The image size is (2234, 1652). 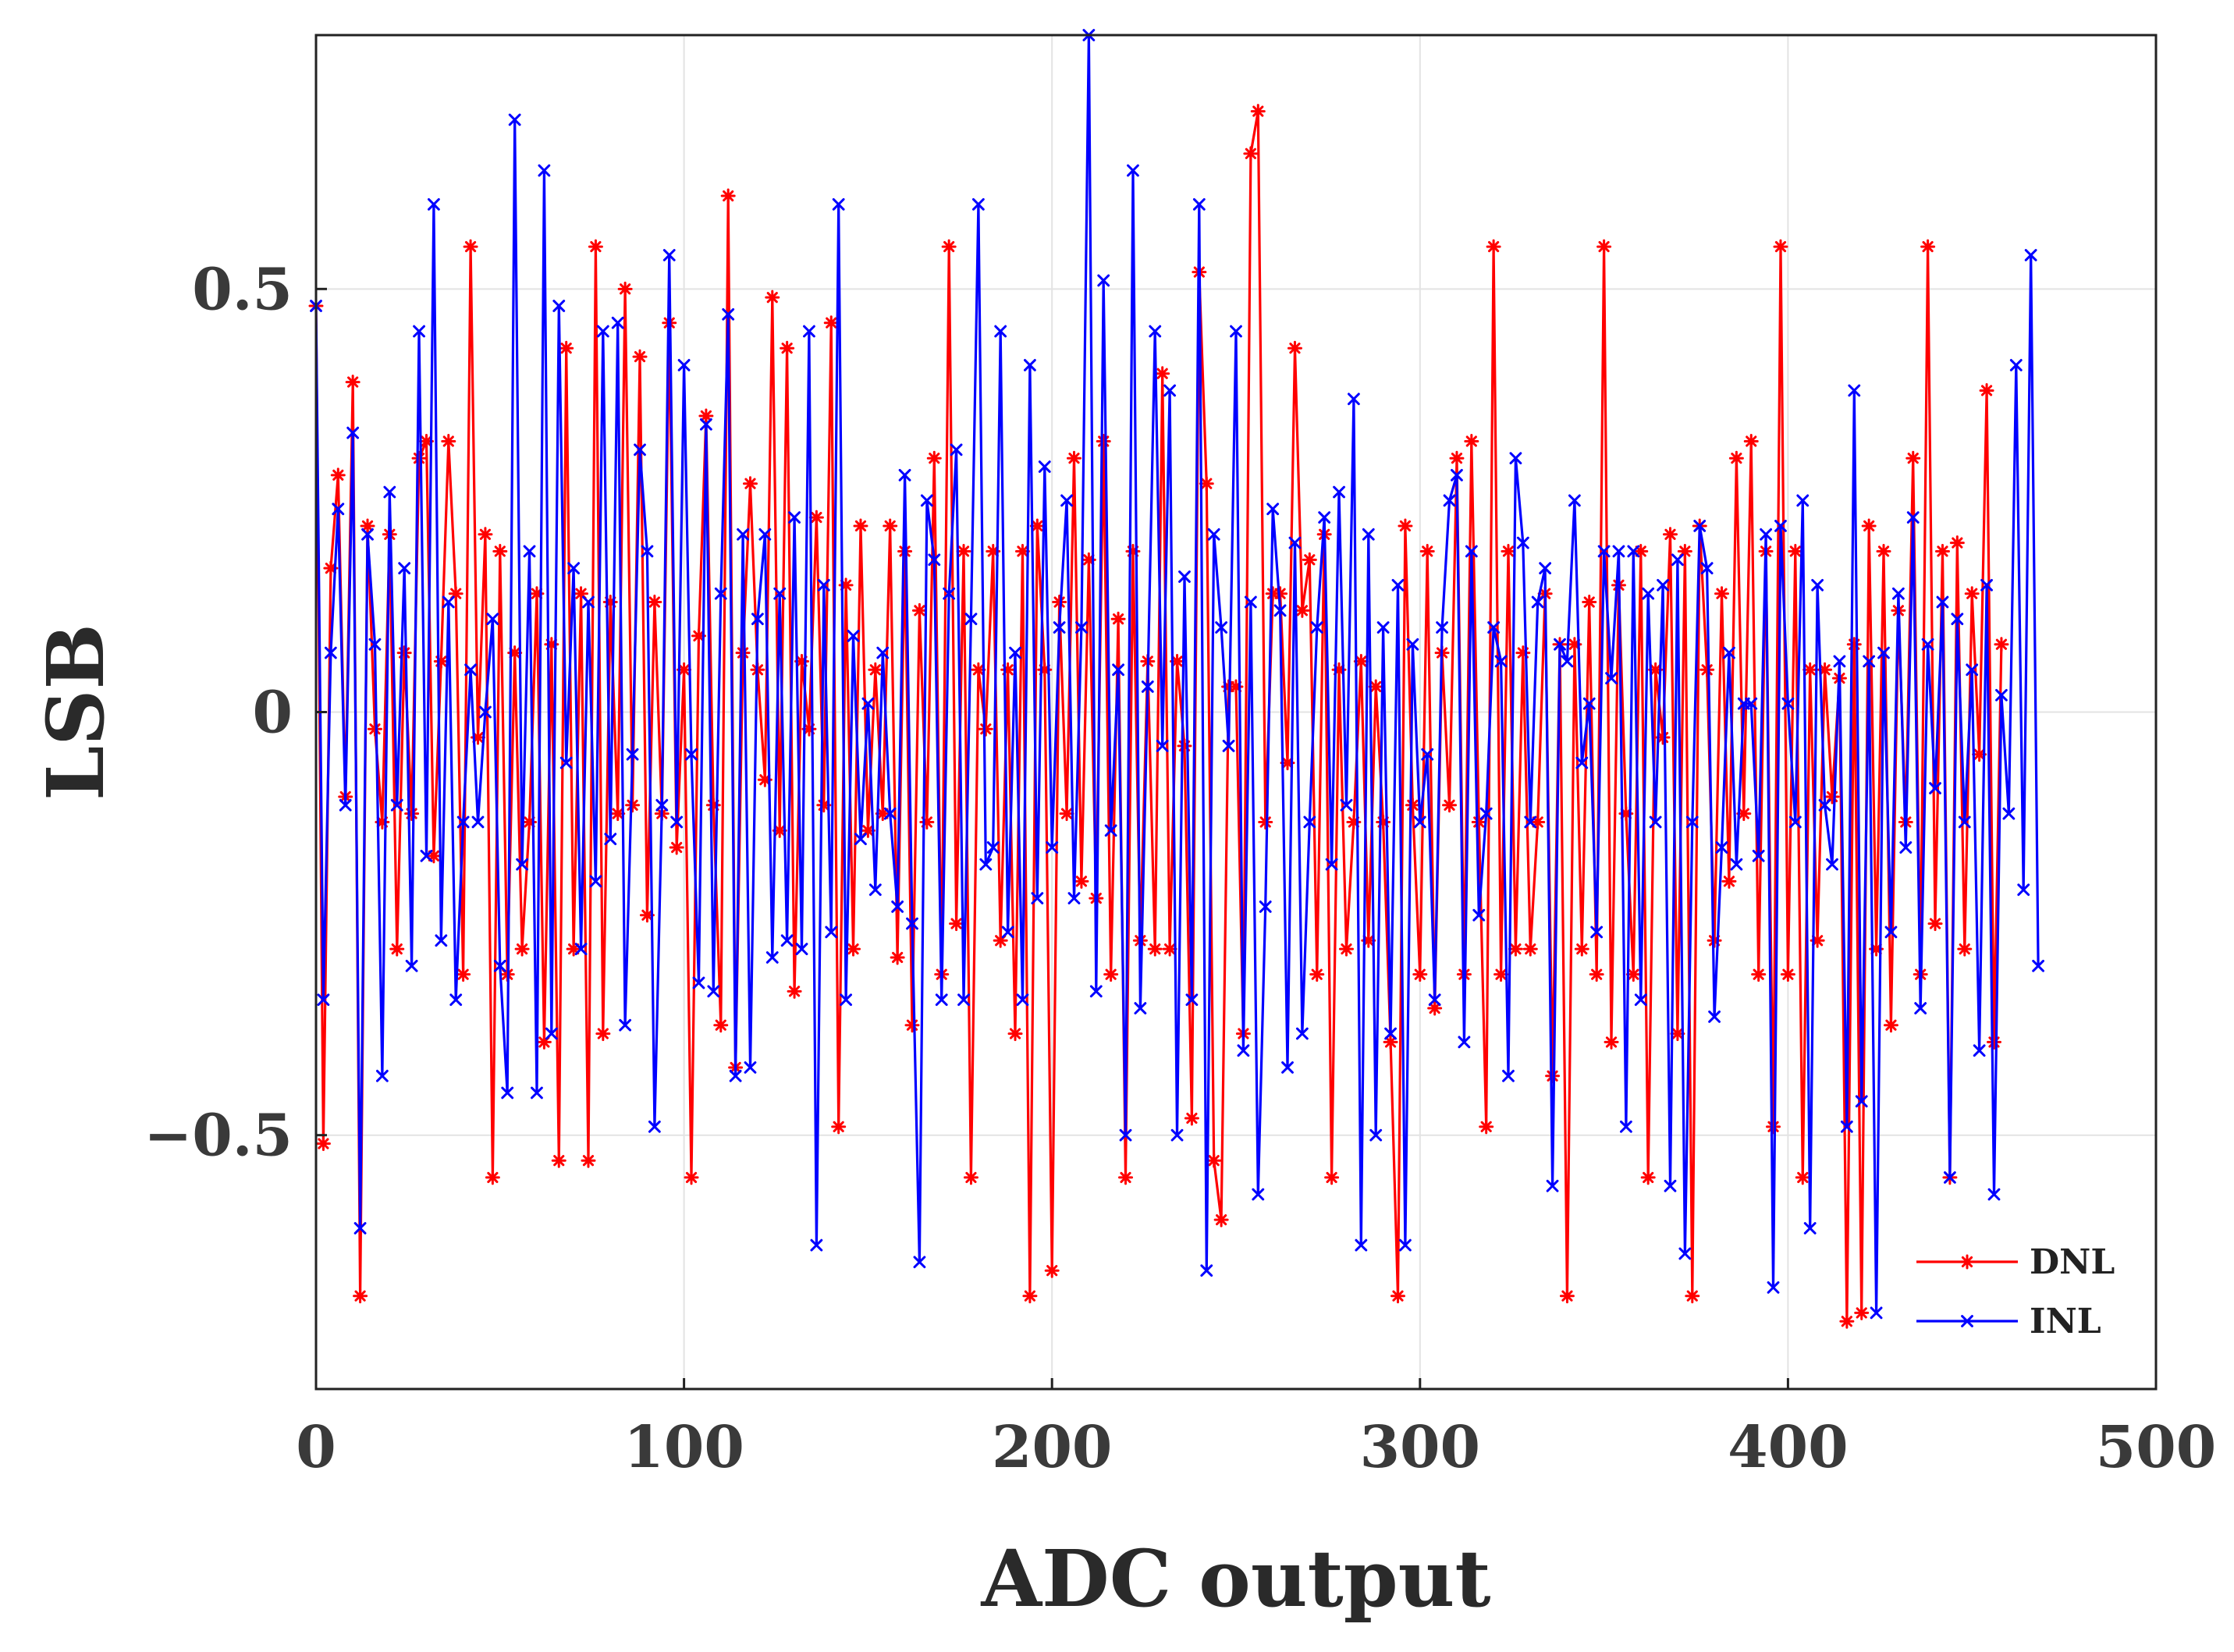 What do you see at coordinates (1967, 1321) in the screenshot?
I see `legend-marker-inl` at bounding box center [1967, 1321].